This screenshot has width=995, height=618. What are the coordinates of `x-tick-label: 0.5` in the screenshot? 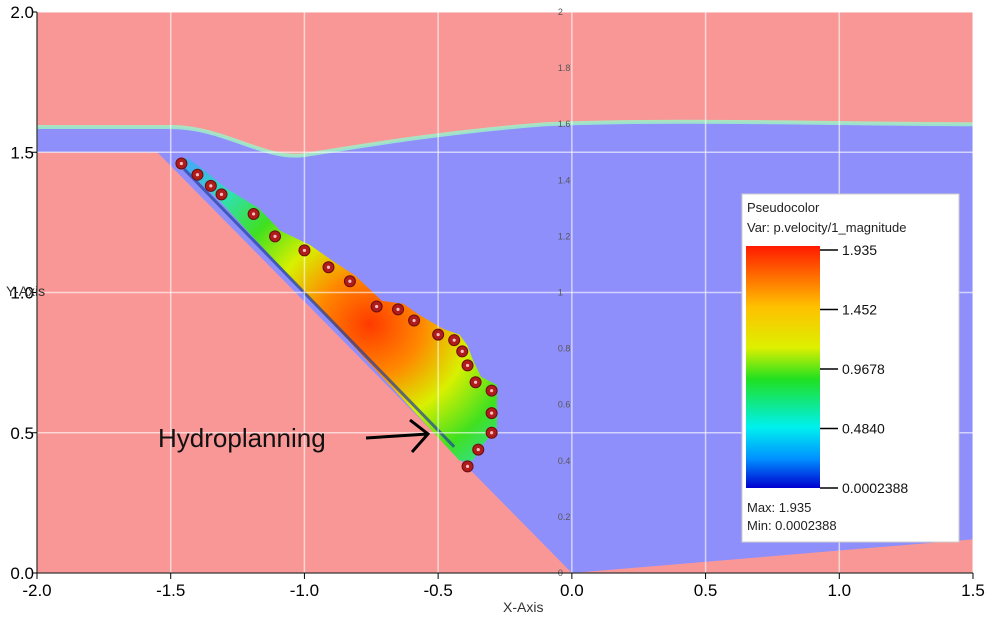 It's located at (706, 590).